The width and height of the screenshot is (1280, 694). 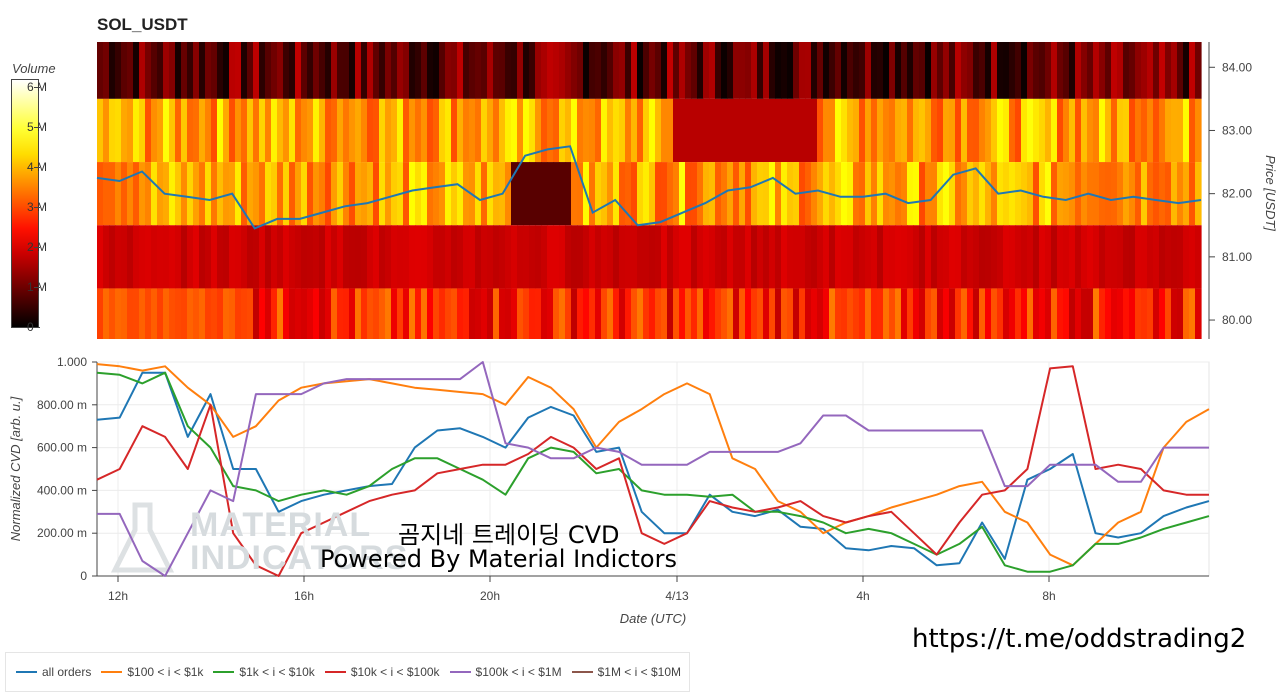 What do you see at coordinates (62, 490) in the screenshot?
I see `cvd-y-tick-label: 400.00 m` at bounding box center [62, 490].